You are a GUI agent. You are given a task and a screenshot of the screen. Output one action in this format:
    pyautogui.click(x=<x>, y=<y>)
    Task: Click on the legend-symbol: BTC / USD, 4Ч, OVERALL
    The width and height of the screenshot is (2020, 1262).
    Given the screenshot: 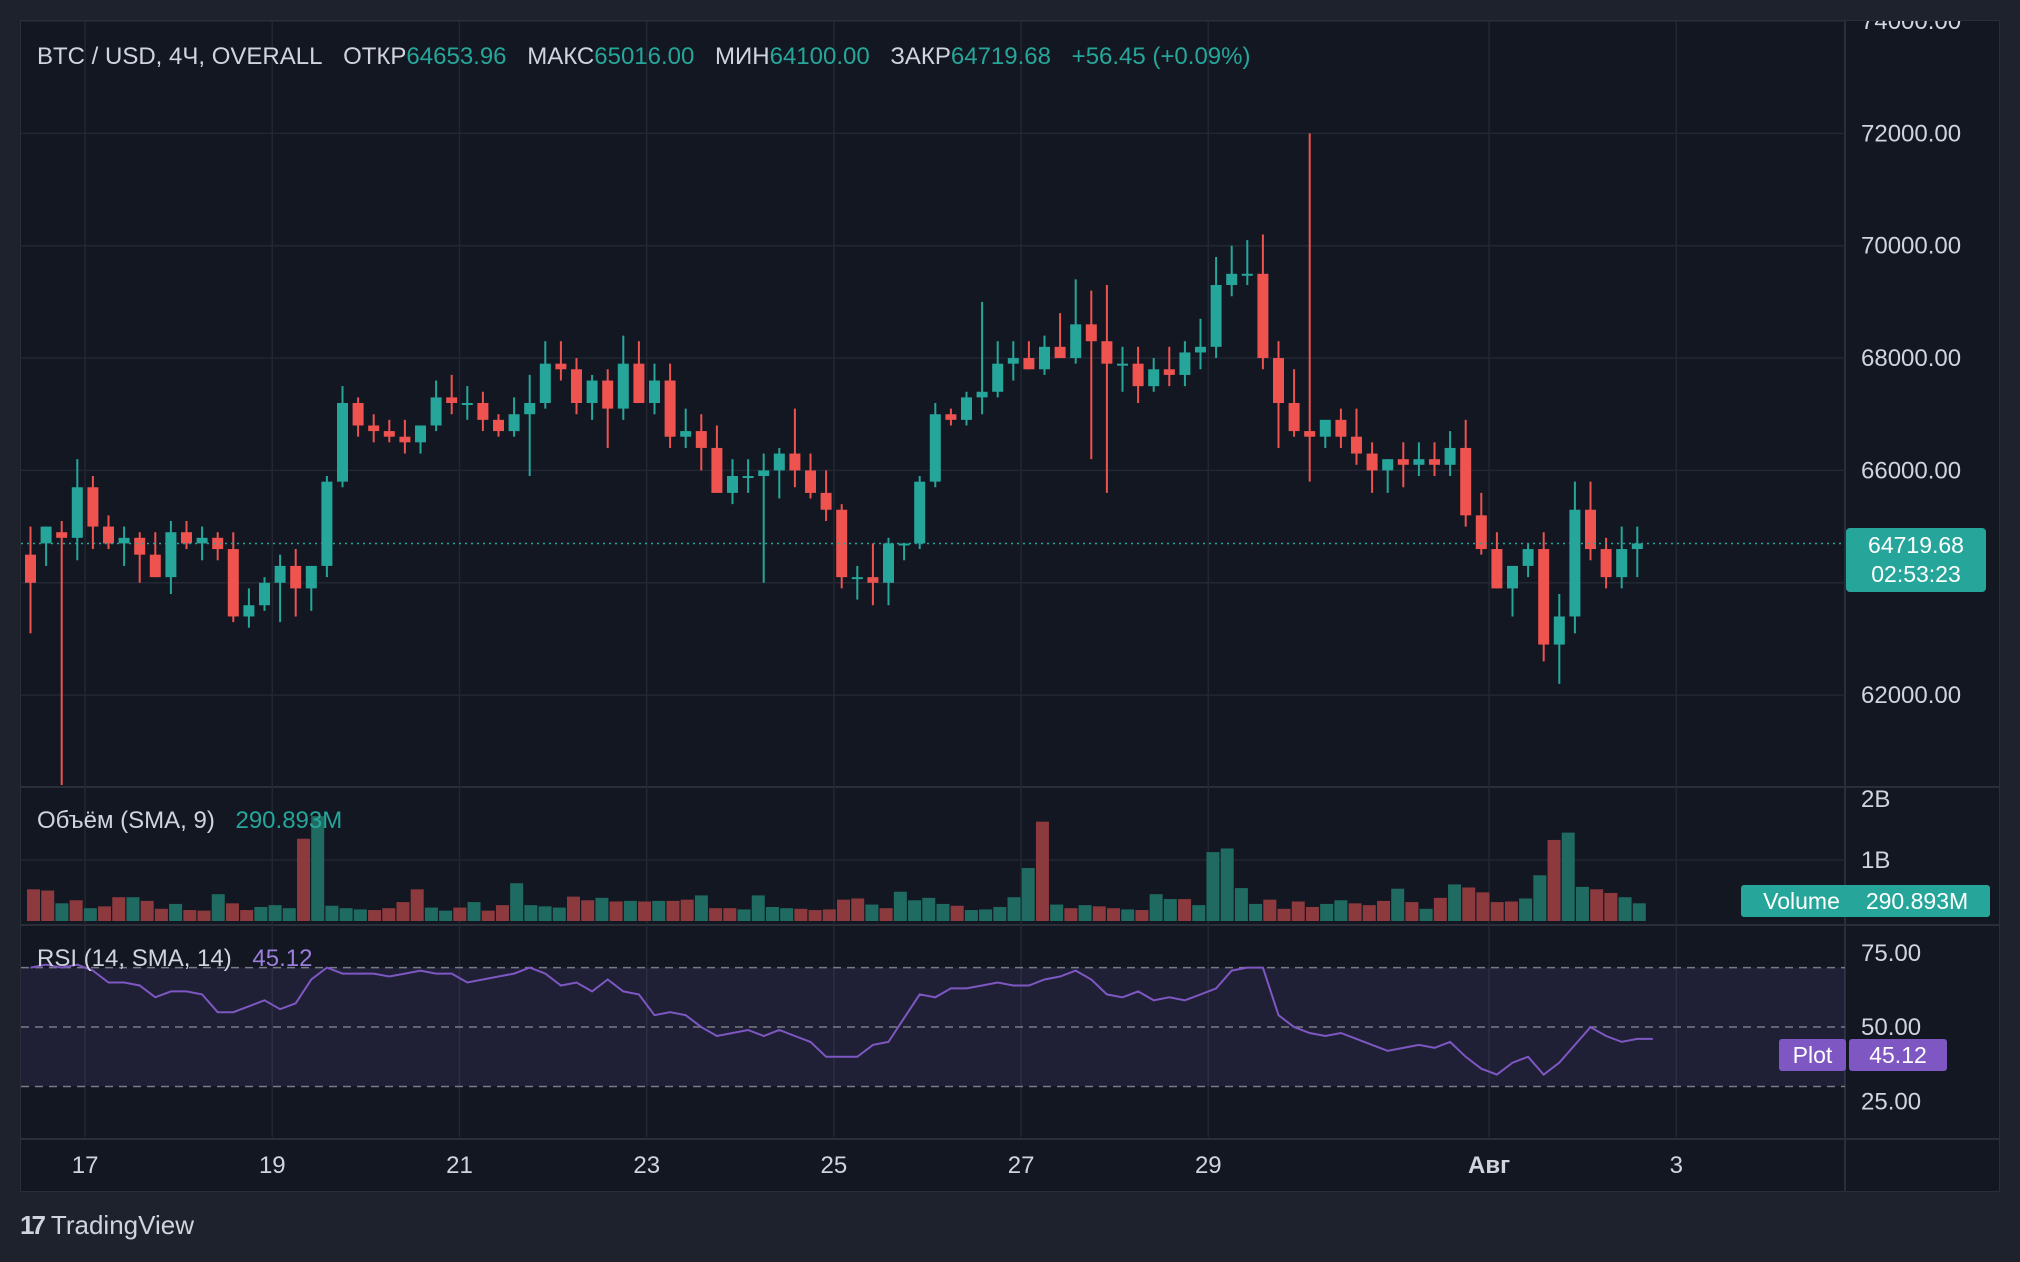 What is the action you would take?
    pyautogui.click(x=180, y=56)
    